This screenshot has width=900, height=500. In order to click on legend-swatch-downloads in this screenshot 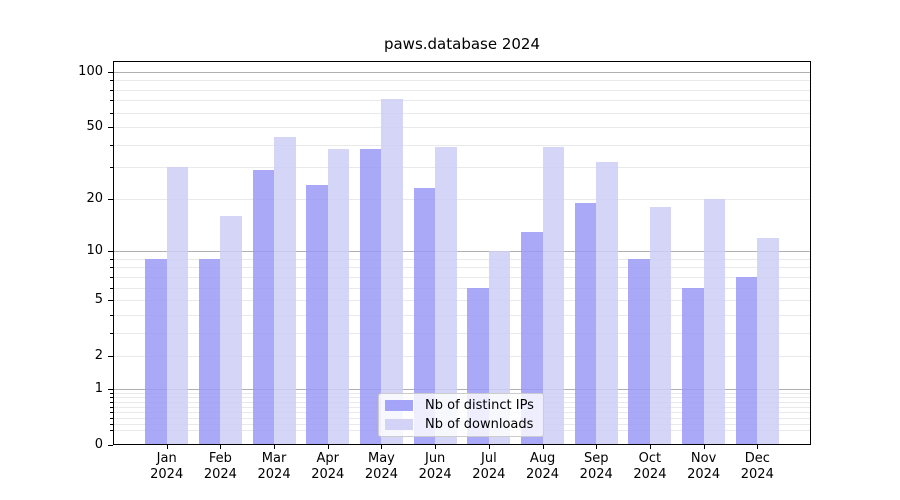, I will do `click(399, 424)`.